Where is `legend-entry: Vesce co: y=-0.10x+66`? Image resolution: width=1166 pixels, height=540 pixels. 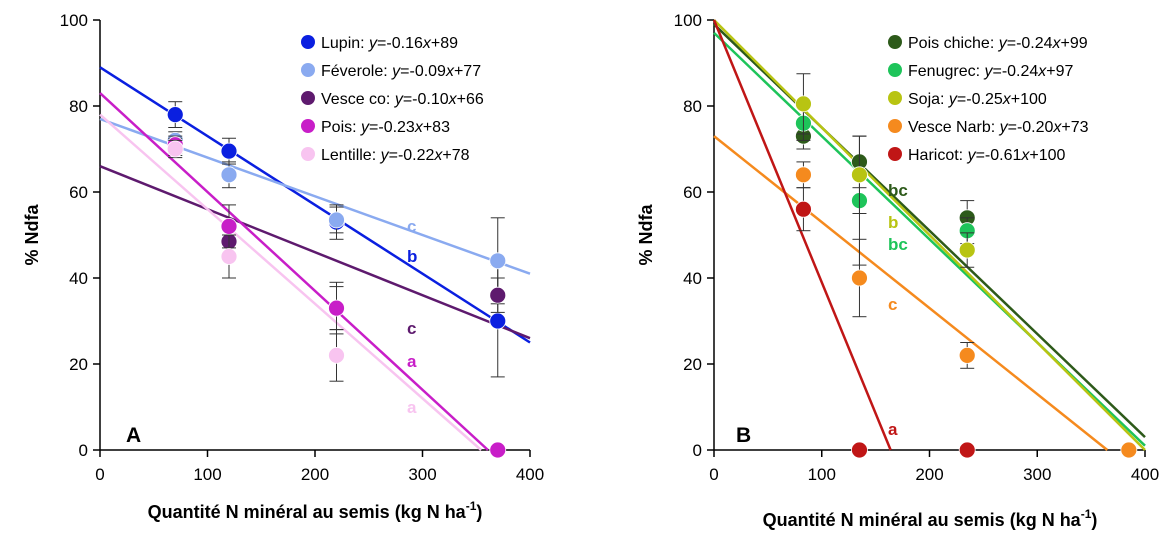 legend-entry: Vesce co: y=-0.10x+66 is located at coordinates (402, 99).